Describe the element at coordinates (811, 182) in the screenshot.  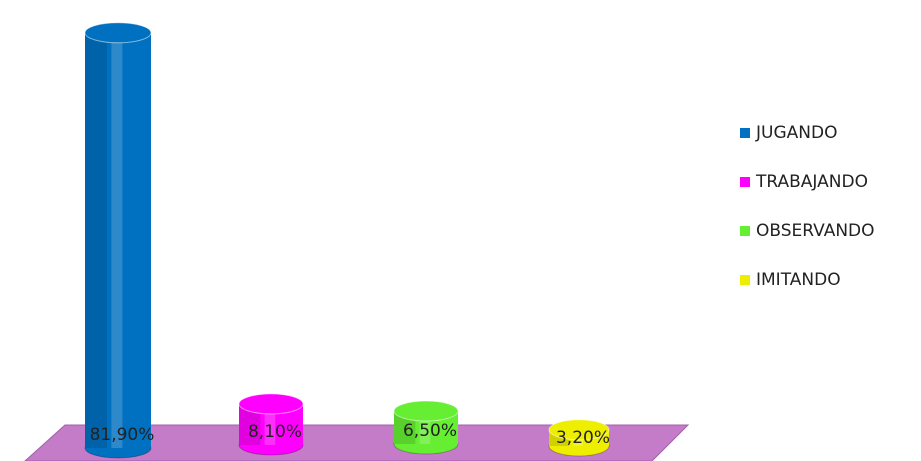
I see `legend-label: TRABAJANDO` at that location.